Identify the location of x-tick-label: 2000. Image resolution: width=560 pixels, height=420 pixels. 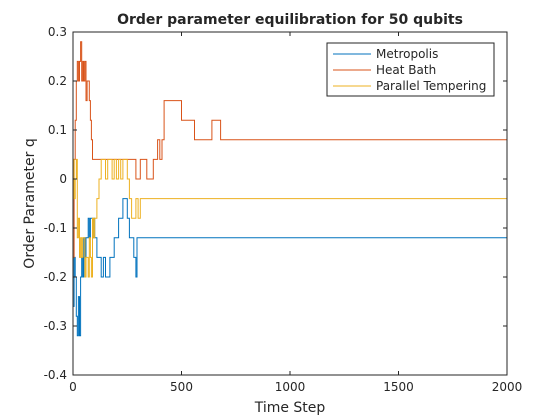
(507, 387).